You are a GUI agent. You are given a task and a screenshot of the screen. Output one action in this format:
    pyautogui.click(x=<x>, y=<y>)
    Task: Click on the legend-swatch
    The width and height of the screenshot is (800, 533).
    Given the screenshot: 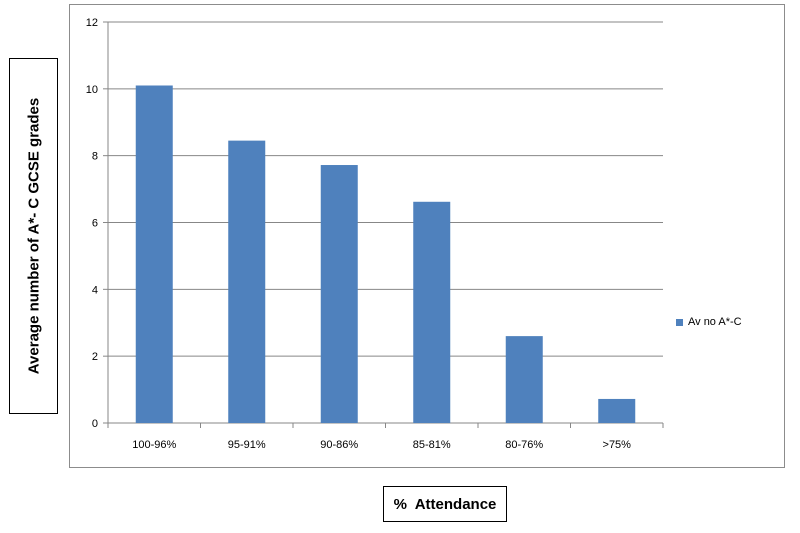 What is the action you would take?
    pyautogui.click(x=679, y=322)
    